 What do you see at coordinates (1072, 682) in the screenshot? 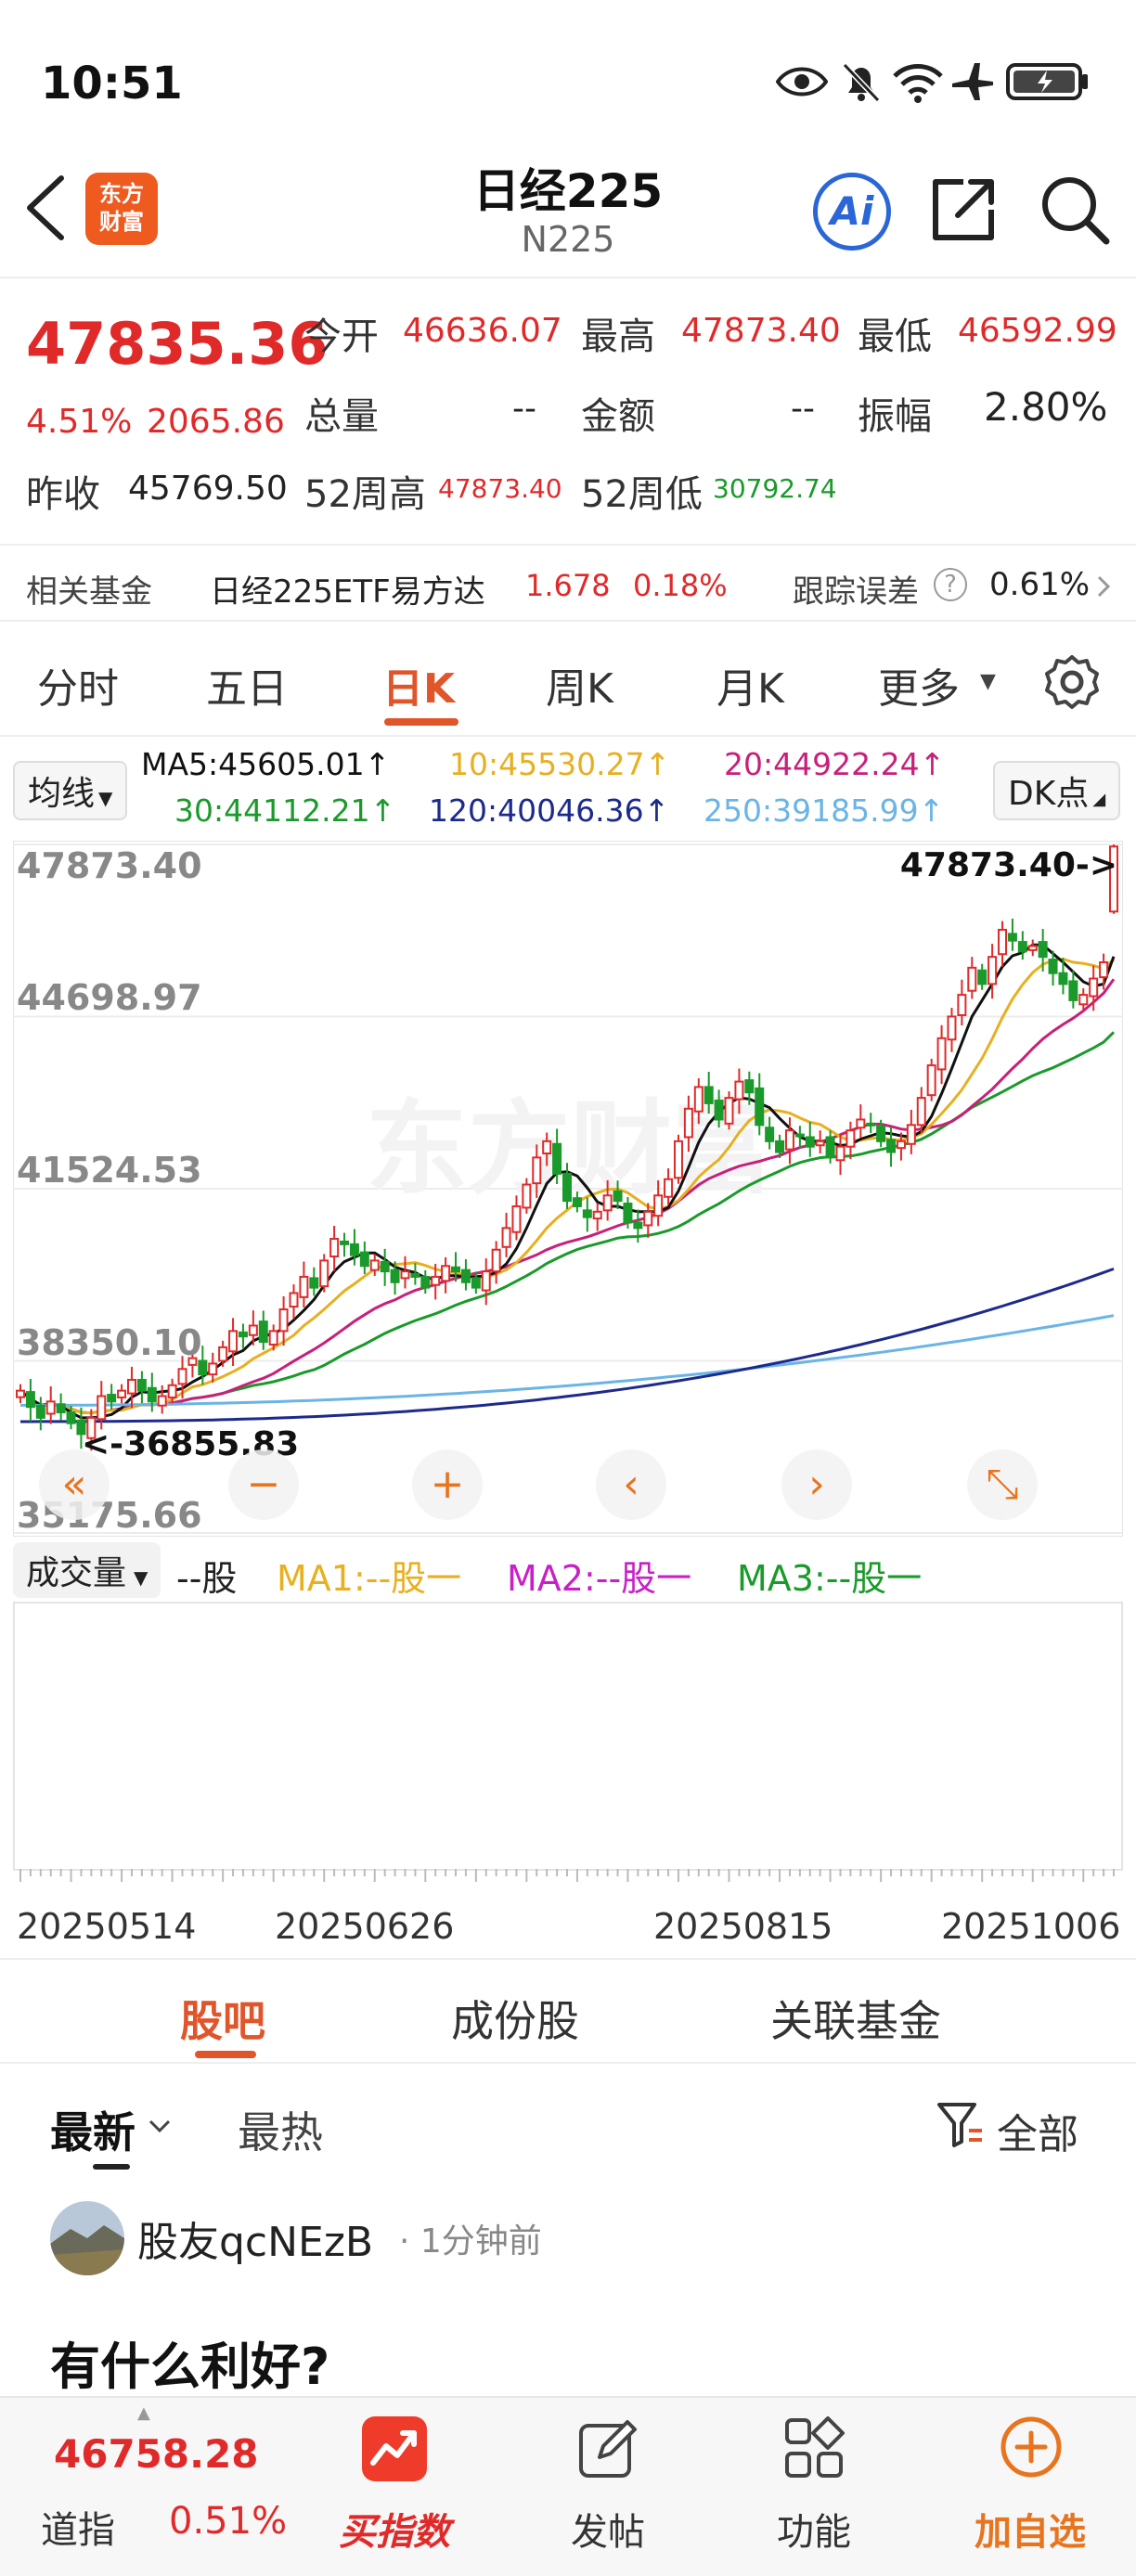
I see `settings-gear-icon` at bounding box center [1072, 682].